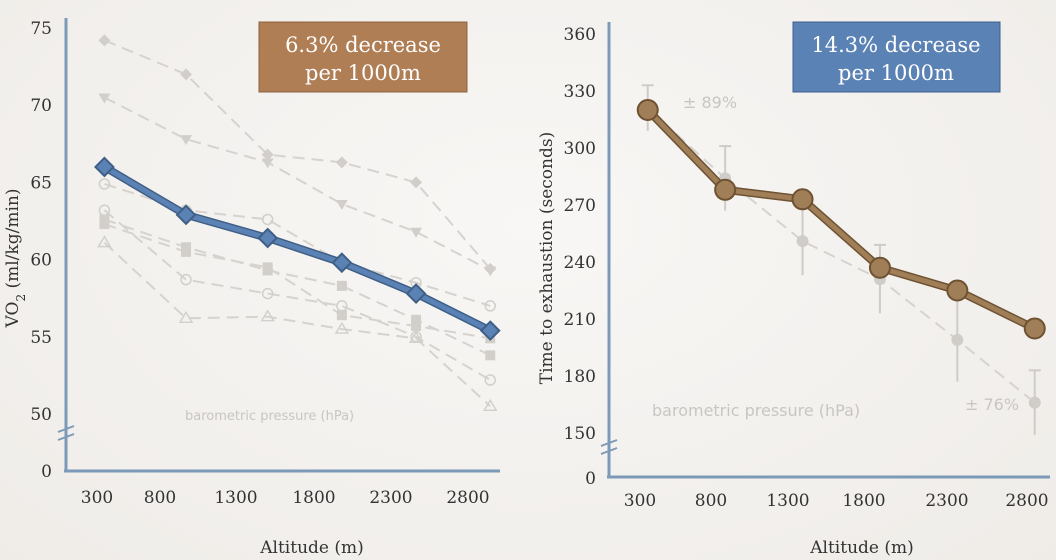 The height and width of the screenshot is (560, 1056). Describe the element at coordinates (21, 298) in the screenshot. I see `y-axis-title-subscript: 2` at that location.